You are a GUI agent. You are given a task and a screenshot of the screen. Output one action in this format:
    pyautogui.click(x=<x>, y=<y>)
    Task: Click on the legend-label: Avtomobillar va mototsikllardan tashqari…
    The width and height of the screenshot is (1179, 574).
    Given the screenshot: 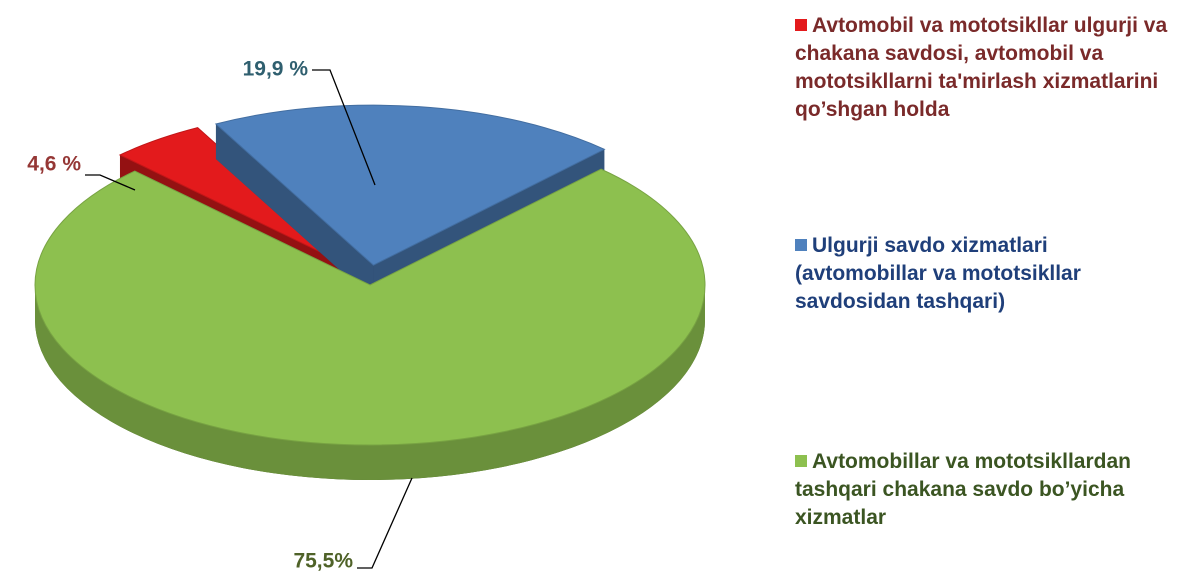 What is the action you would take?
    pyautogui.click(x=963, y=489)
    